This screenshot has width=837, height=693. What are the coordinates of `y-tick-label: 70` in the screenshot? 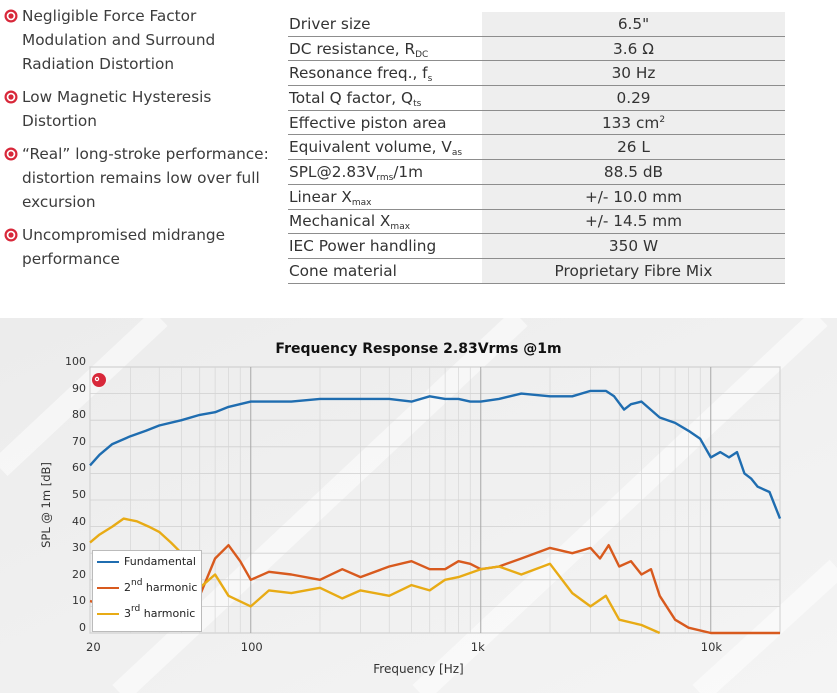 It's located at (79, 441).